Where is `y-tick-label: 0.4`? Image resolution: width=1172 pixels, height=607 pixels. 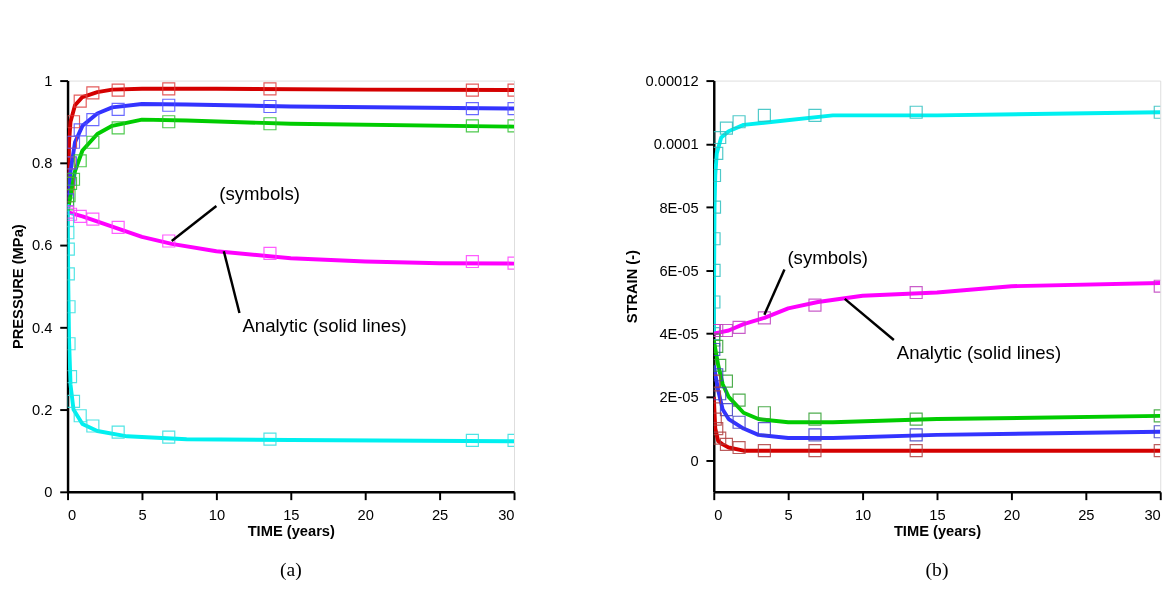 y-tick-label: 0.4 is located at coordinates (42, 327).